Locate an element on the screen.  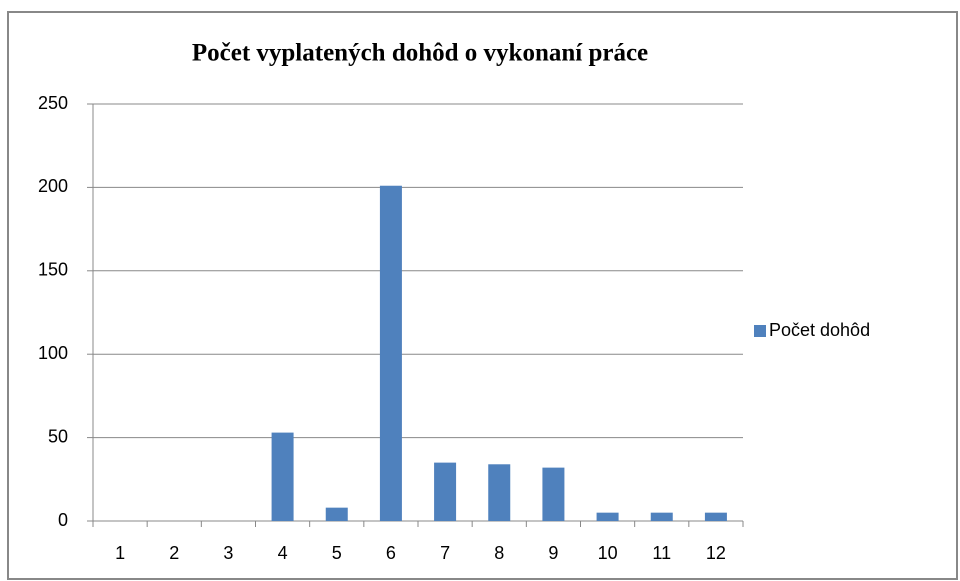
x-tick-label: 5 is located at coordinates (337, 553).